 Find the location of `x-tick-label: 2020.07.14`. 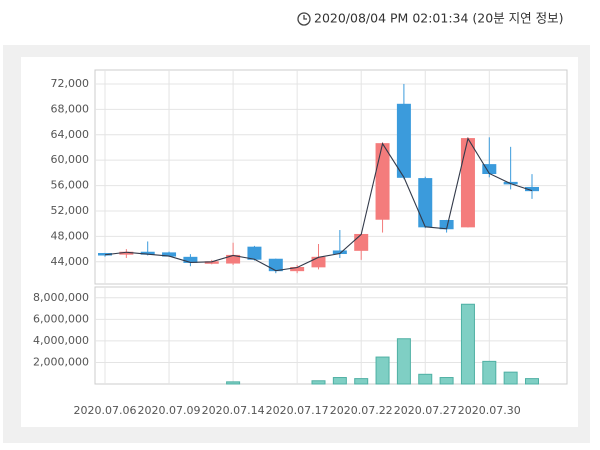

x-tick-label: 2020.07.14 is located at coordinates (233, 410).